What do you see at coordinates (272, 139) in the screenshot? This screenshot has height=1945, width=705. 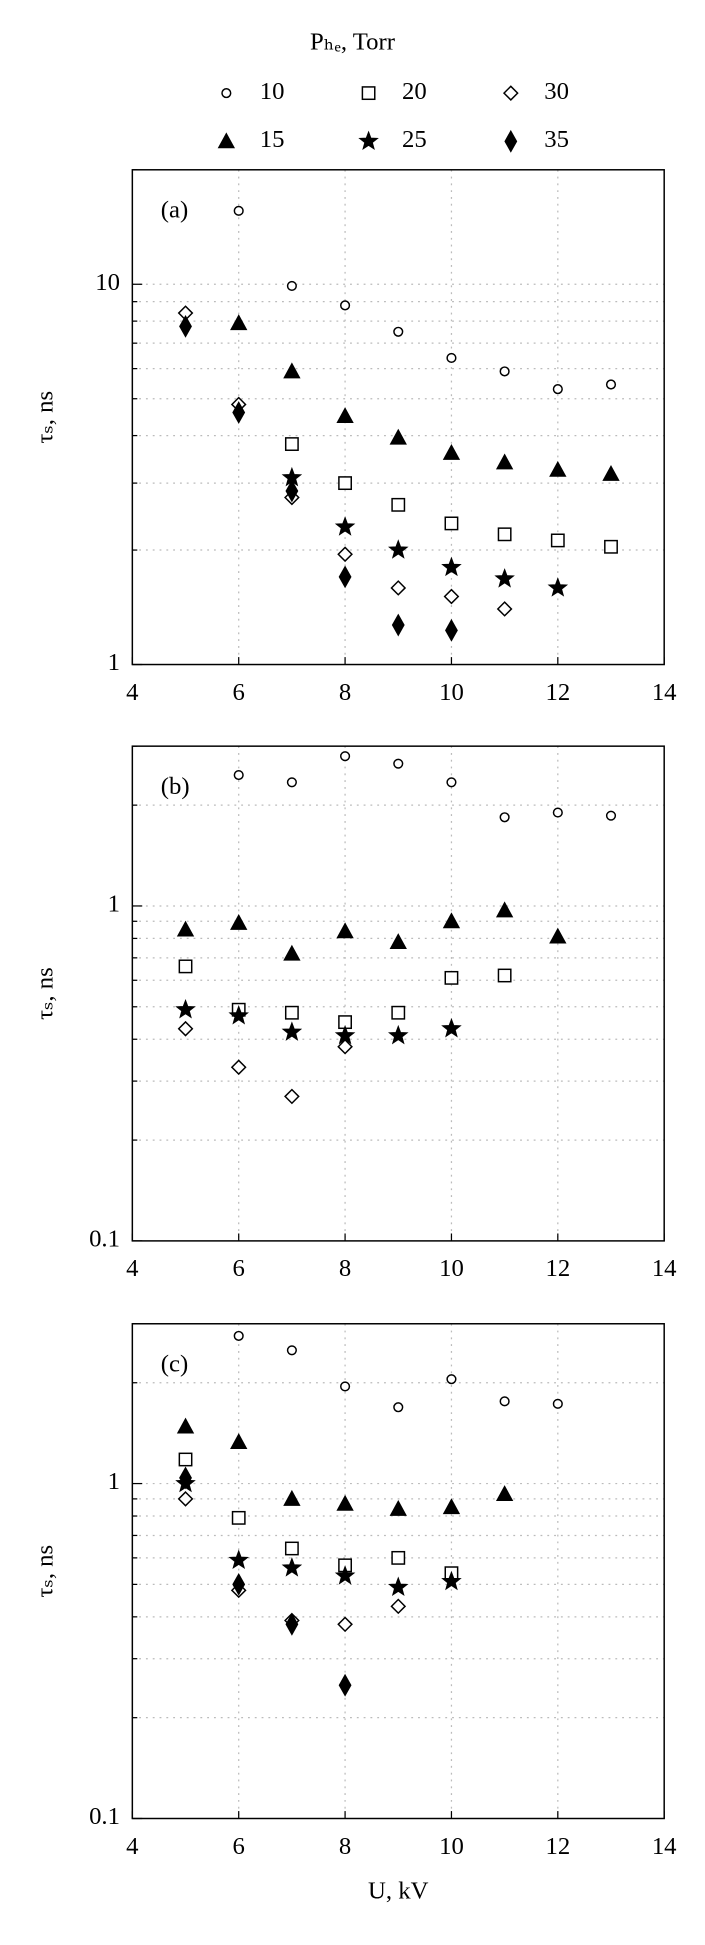 I see `legend-label: 15` at bounding box center [272, 139].